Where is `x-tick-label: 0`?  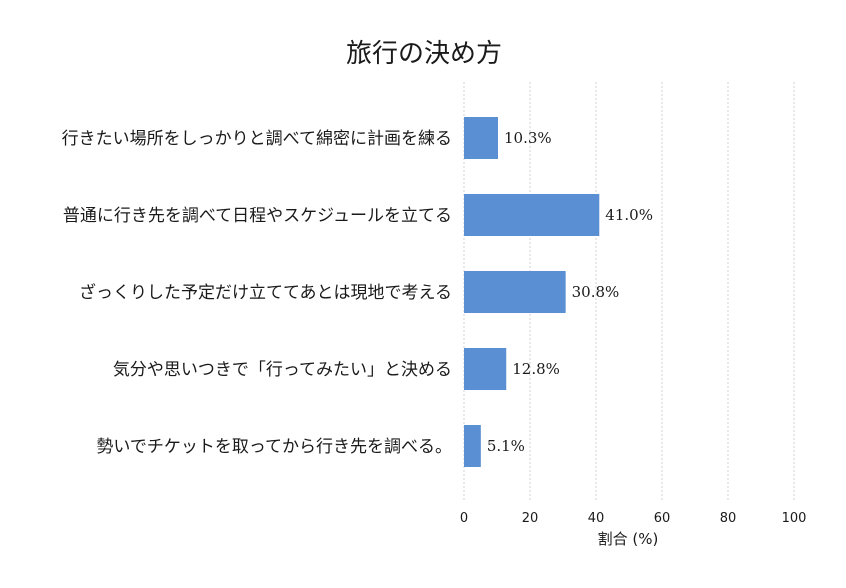
x-tick-label: 0 is located at coordinates (464, 518).